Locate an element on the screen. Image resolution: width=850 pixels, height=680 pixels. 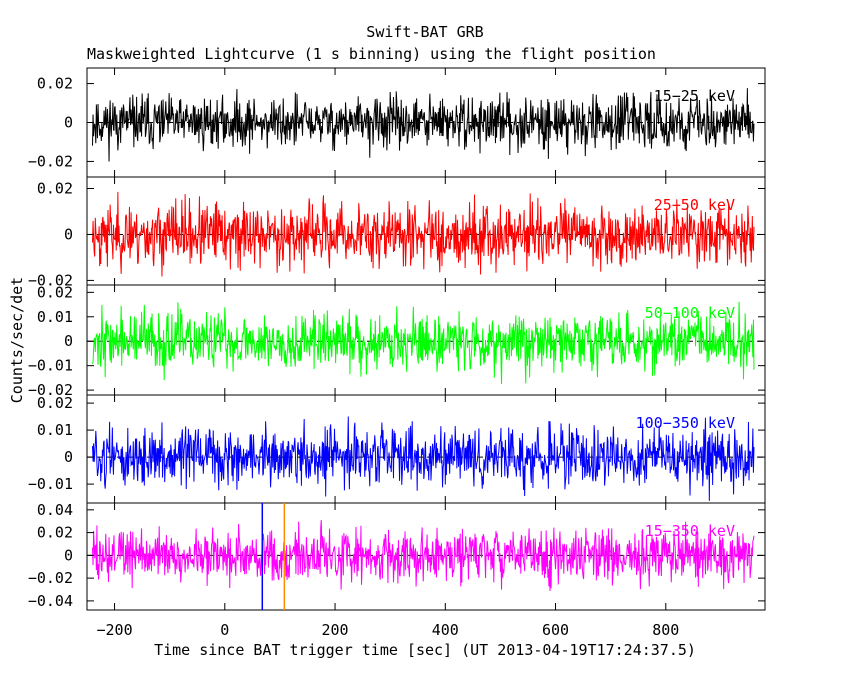
panel-5: 0.04 0.02 0 −0.02 −0.04 15−350 keV is located at coordinates (397, 556).